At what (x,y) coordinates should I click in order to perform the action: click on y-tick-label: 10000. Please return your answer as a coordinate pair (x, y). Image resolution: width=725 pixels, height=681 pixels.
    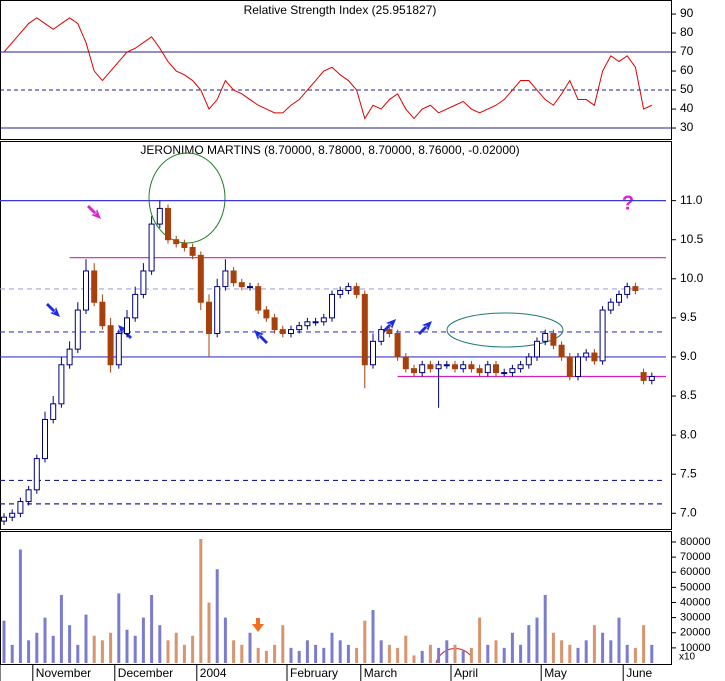
    Looking at the image, I should click on (695, 648).